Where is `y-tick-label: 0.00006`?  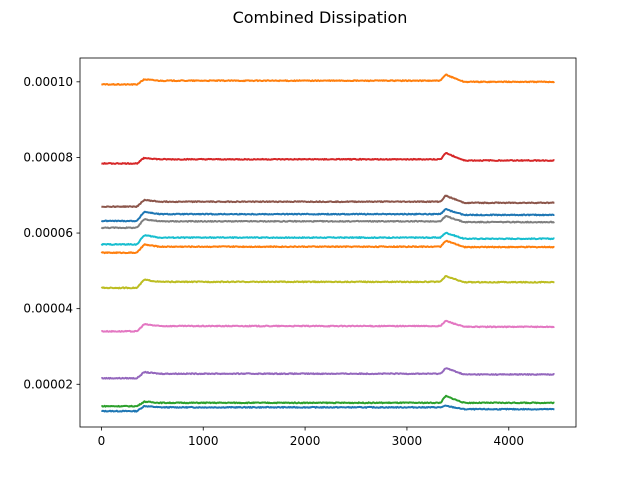
y-tick-label: 0.00006 is located at coordinates (48, 233).